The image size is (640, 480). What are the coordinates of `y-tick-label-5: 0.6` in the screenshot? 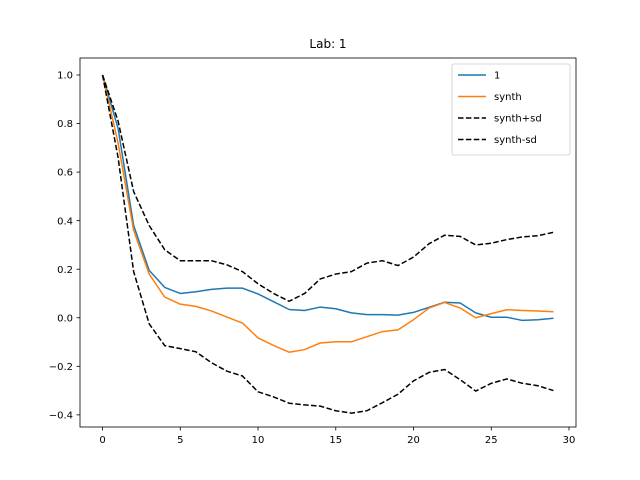 It's located at (65, 173).